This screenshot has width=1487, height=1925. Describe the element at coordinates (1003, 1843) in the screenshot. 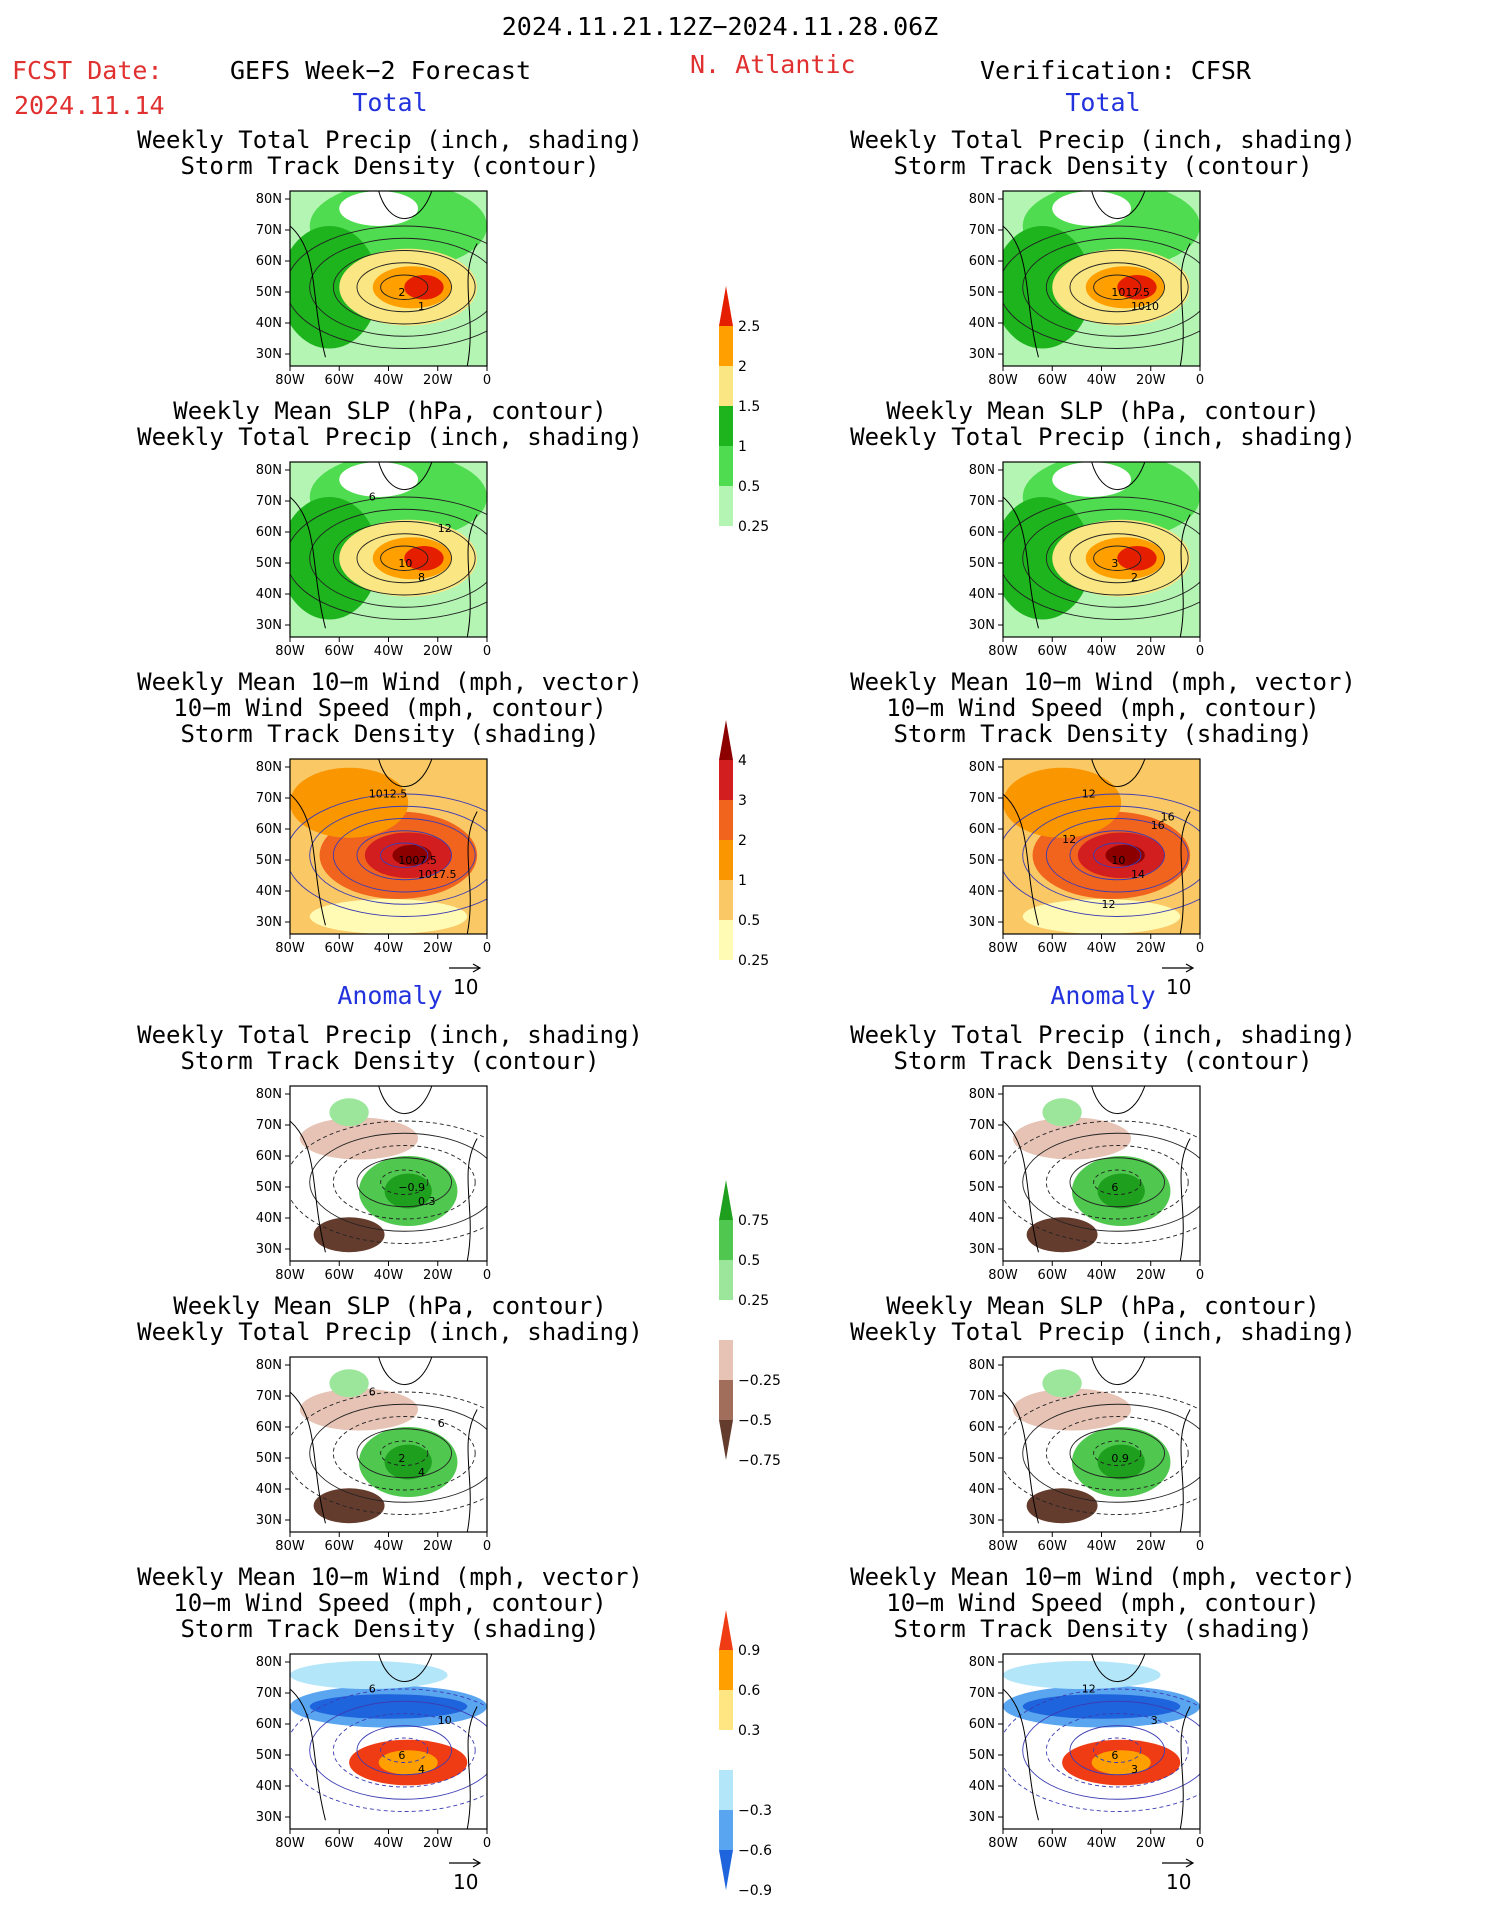

I see `lon-label: 80W` at that location.